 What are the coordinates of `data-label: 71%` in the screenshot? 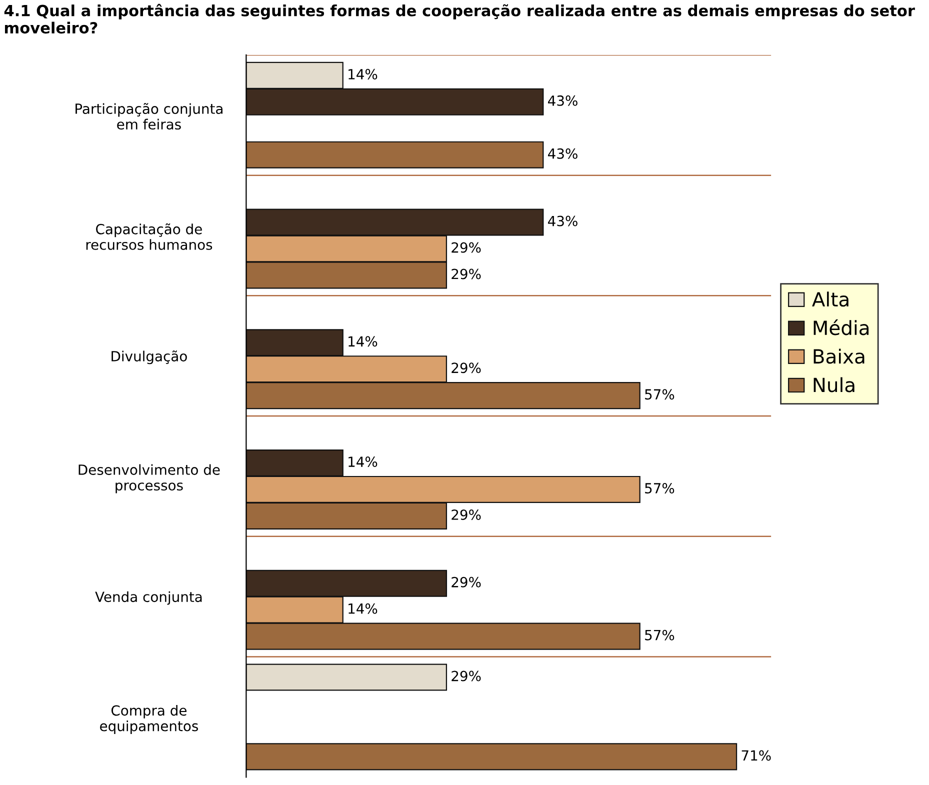 It's located at (756, 755).